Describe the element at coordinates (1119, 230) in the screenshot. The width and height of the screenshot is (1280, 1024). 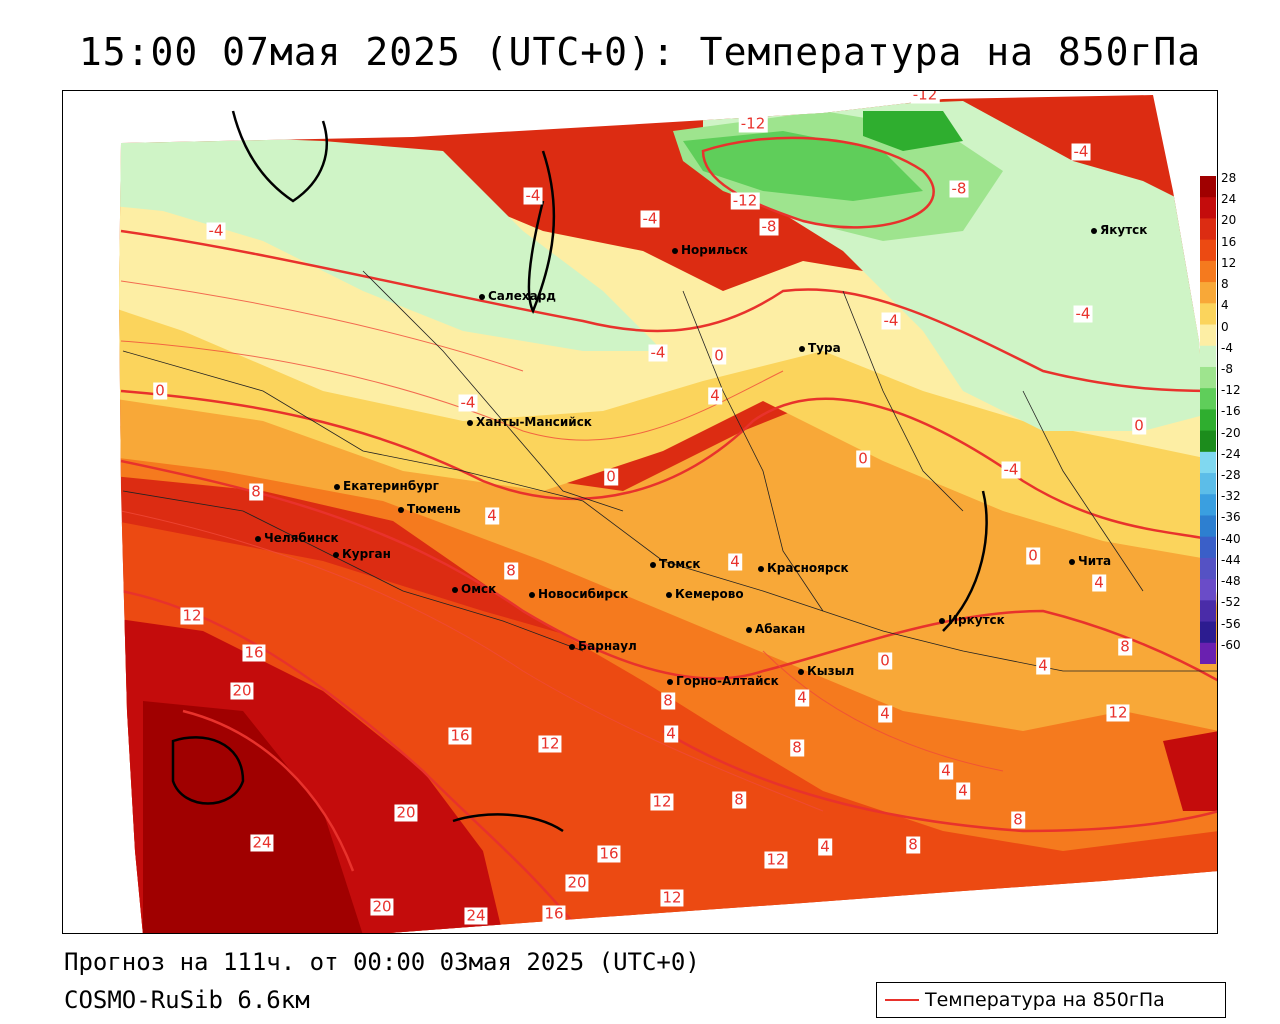
I see `city-yakutsk: Якутск` at that location.